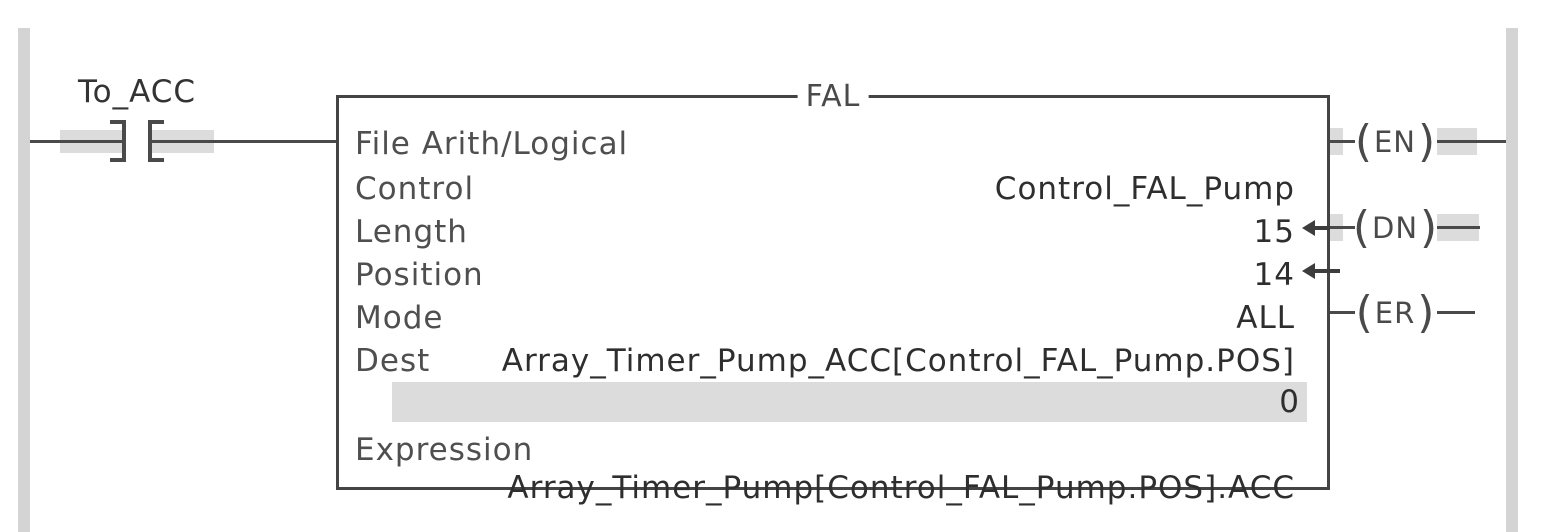  What do you see at coordinates (156, 122) in the screenshot?
I see `contact-right-bracket-top-serif` at bounding box center [156, 122].